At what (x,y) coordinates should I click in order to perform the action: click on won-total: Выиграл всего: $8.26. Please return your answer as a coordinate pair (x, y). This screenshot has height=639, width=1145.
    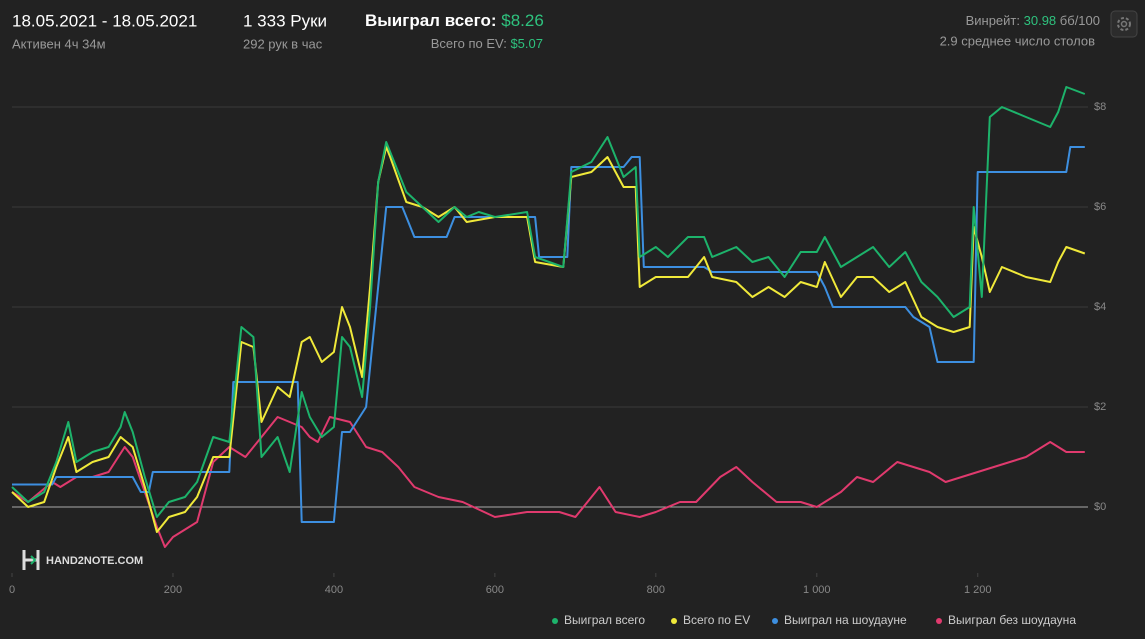
    Looking at the image, I should click on (454, 20).